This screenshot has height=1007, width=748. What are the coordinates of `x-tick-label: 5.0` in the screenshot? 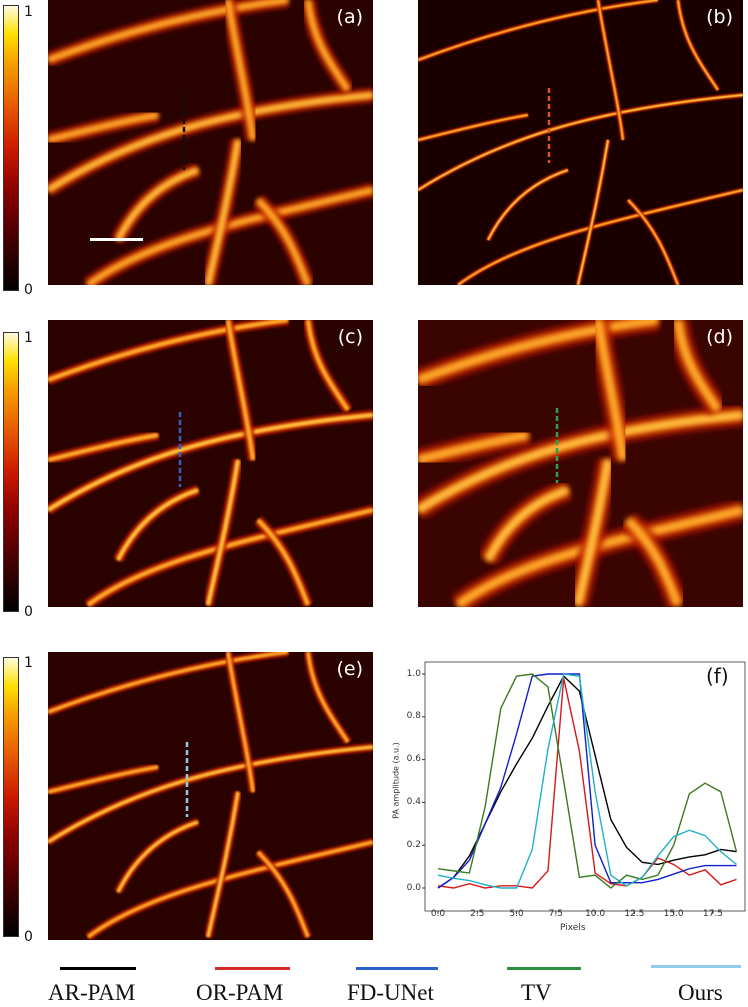 It's located at (516, 914).